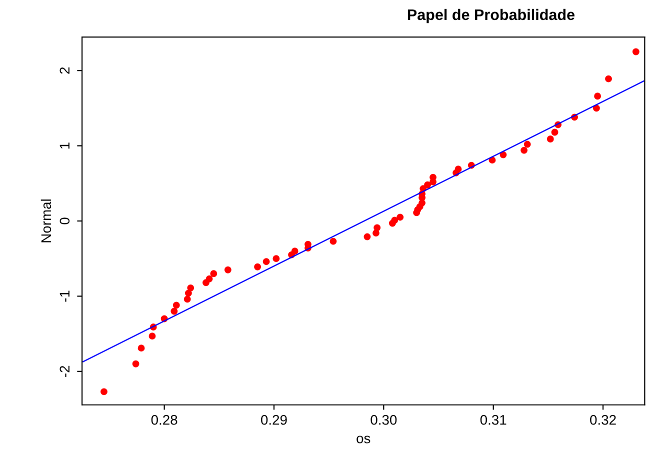  What do you see at coordinates (65, 221) in the screenshot?
I see `y-tick-label: 0` at bounding box center [65, 221].